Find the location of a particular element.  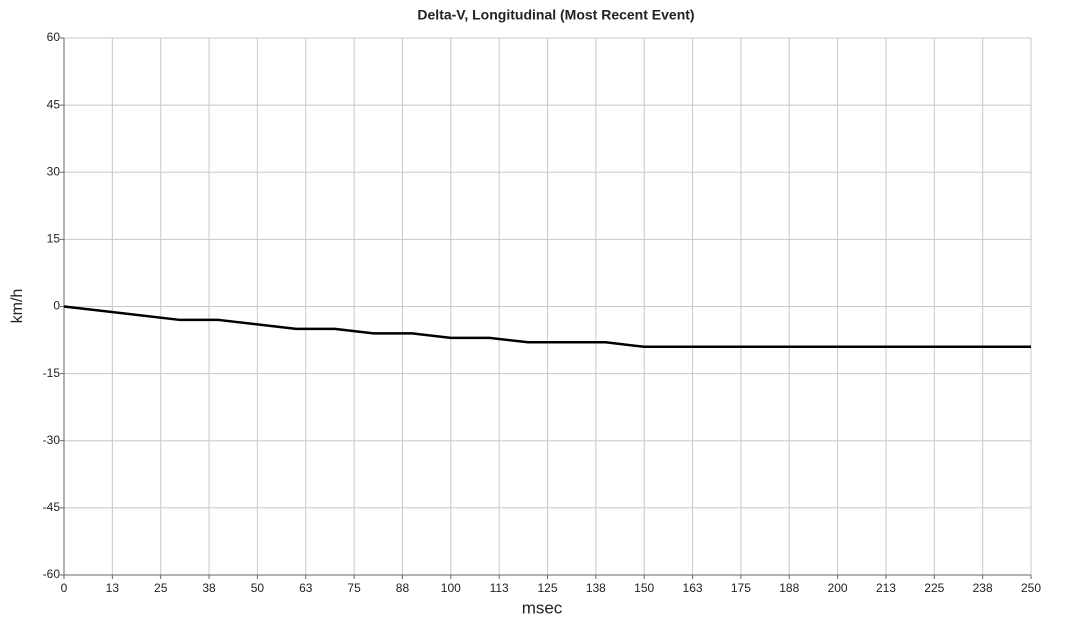

y-tick-label: -60 is located at coordinates (52, 574).